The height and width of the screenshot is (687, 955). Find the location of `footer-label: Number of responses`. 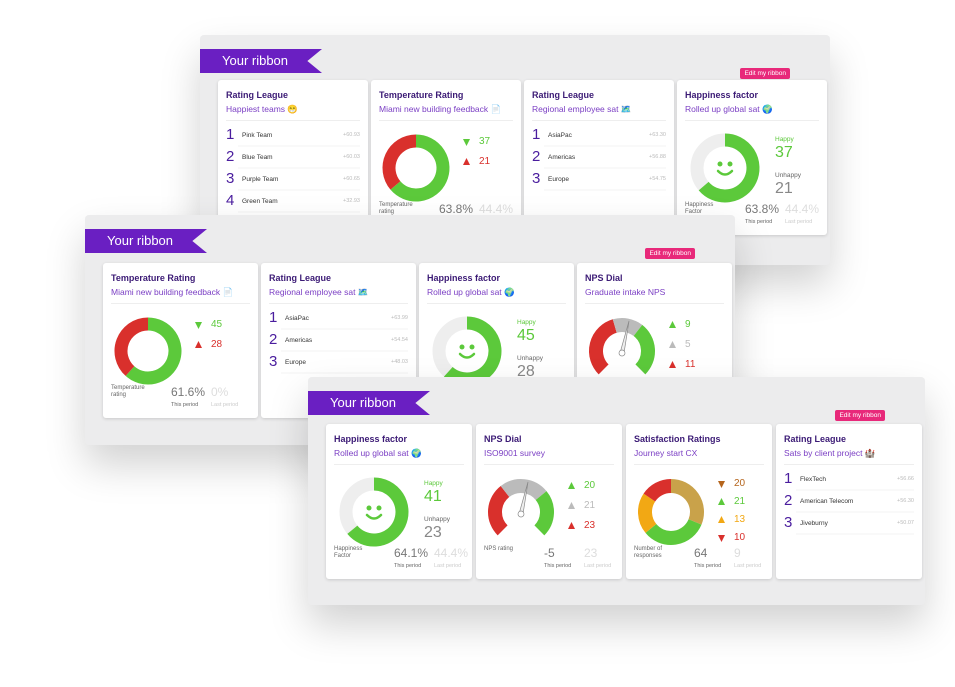

footer-label: Number of responses is located at coordinates (648, 552).